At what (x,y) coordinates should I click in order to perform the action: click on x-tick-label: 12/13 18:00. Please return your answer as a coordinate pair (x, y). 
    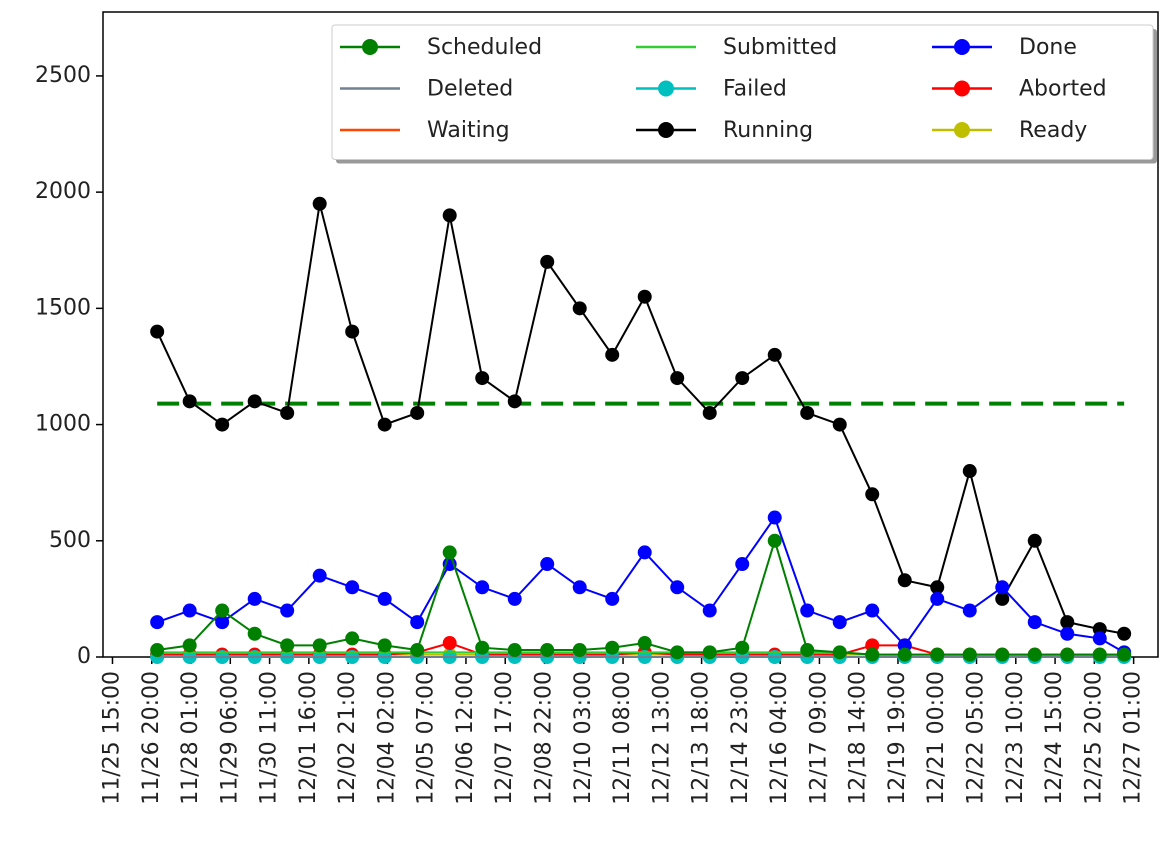
    Looking at the image, I should click on (701, 738).